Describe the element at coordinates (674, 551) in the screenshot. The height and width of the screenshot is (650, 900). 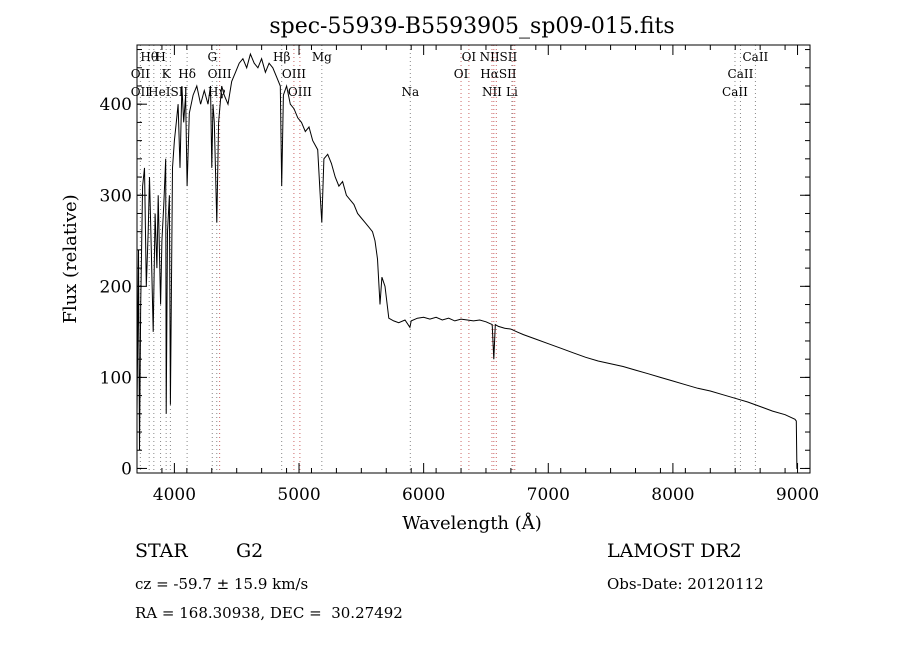
I see `survey-name: LAMOST DR2` at that location.